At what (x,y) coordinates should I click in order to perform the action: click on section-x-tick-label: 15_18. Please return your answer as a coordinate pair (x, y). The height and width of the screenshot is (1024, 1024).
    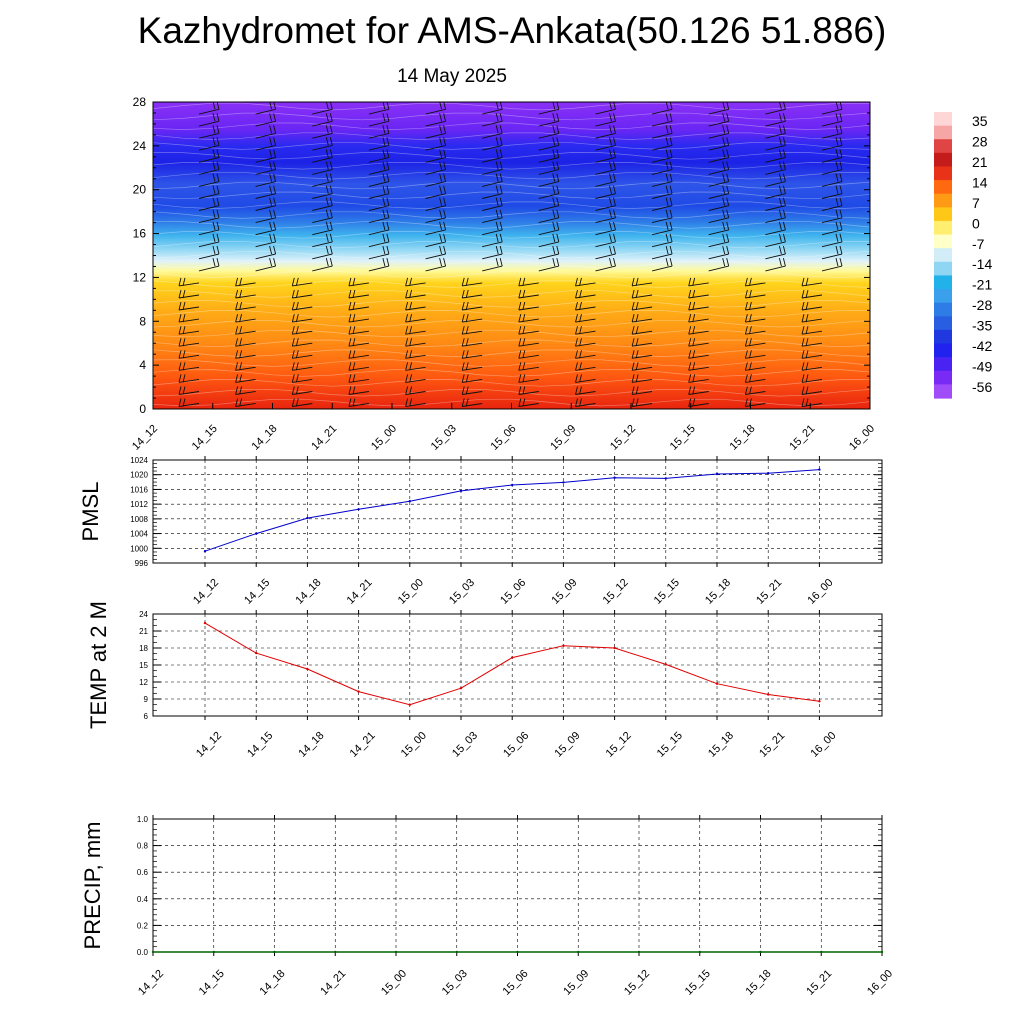
    Looking at the image, I should click on (743, 438).